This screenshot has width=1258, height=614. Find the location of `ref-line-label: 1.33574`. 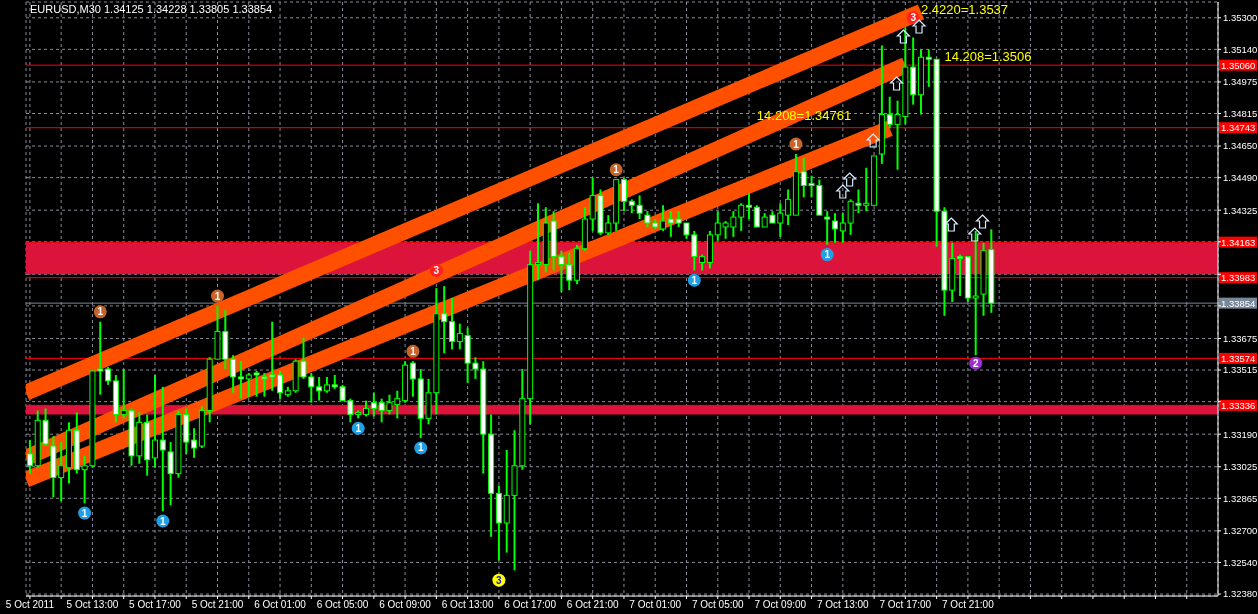

ref-line-label: 1.33574 is located at coordinates (1238, 358).